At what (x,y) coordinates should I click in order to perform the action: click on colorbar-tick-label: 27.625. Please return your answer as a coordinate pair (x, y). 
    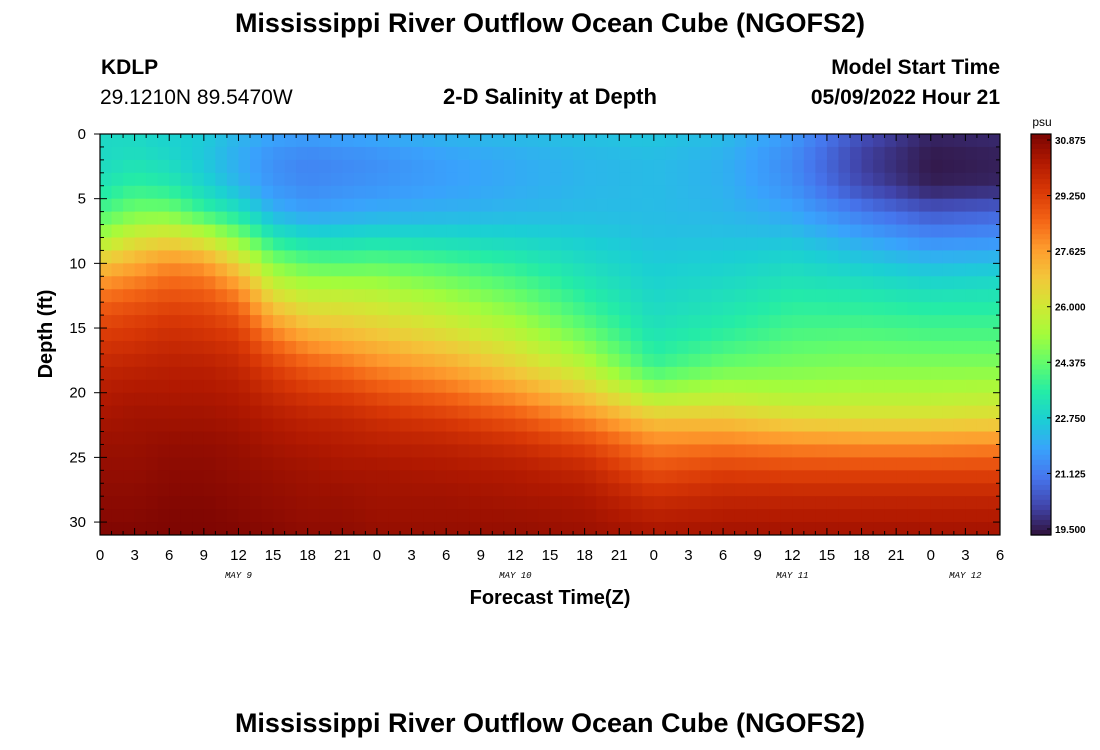
    Looking at the image, I should click on (1070, 252).